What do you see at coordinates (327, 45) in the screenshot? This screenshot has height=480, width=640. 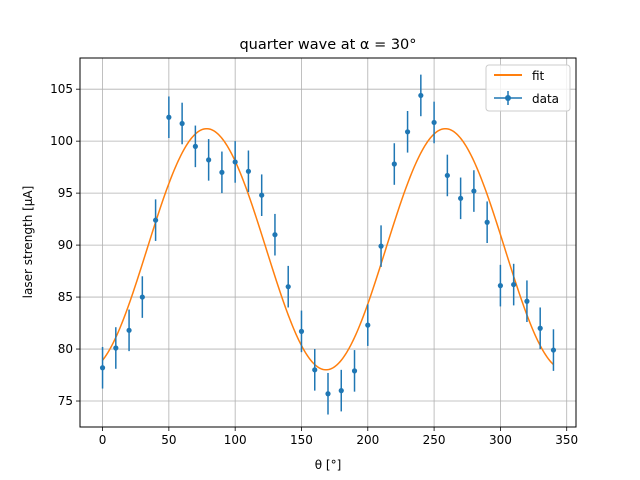 I see `chart-title: quarter wave at α = 30°` at bounding box center [327, 45].